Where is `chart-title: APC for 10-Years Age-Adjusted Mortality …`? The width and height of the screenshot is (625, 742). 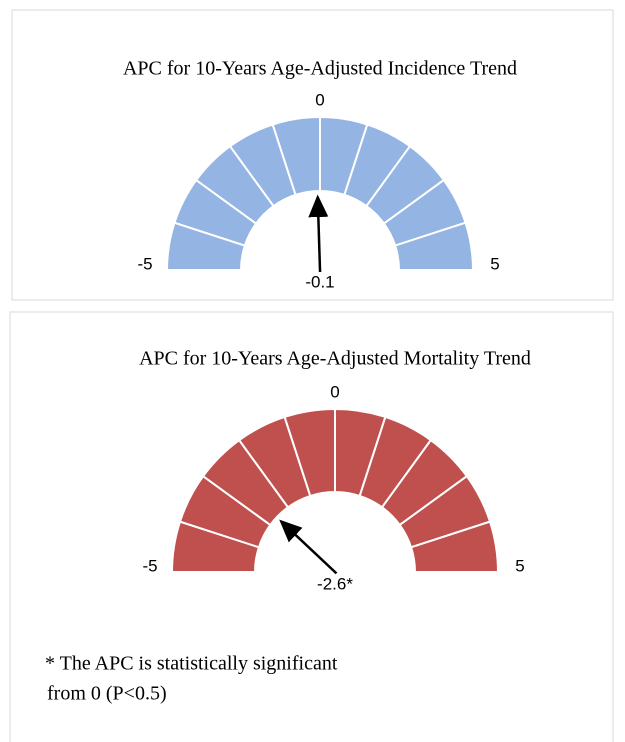 chart-title: APC for 10-Years Age-Adjusted Mortality … is located at coordinates (335, 359).